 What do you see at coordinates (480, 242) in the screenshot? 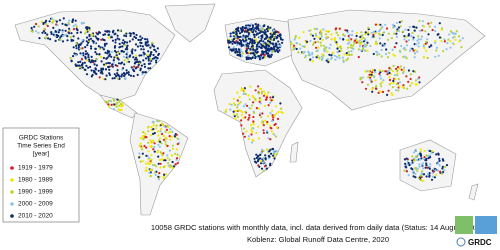
I see `logo-text: GRDC` at bounding box center [480, 242].